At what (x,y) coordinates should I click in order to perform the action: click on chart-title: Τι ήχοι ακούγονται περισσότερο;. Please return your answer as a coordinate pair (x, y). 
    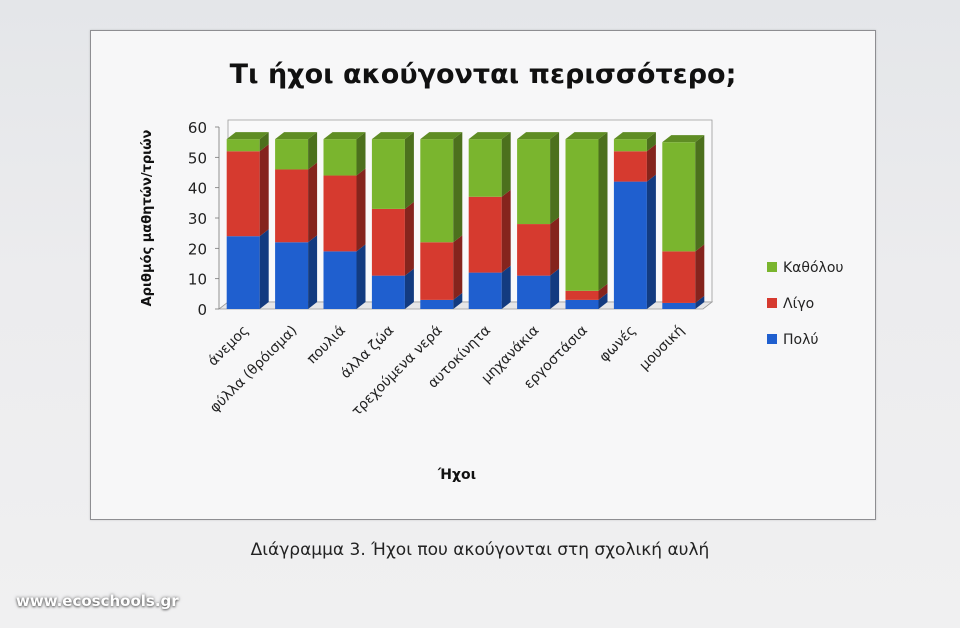
    Looking at the image, I should click on (483, 74).